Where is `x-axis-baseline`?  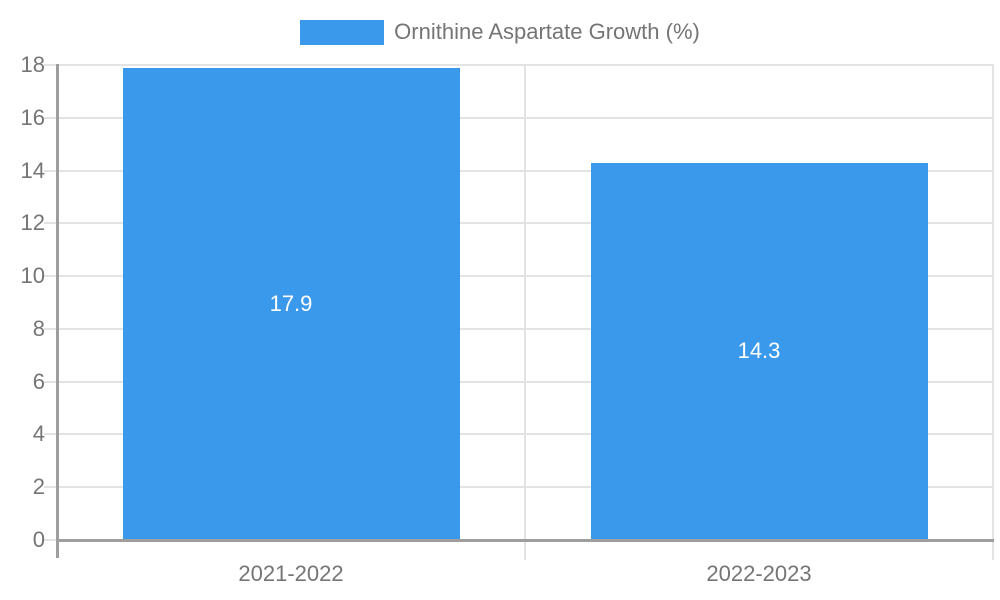 x-axis-baseline is located at coordinates (525, 540).